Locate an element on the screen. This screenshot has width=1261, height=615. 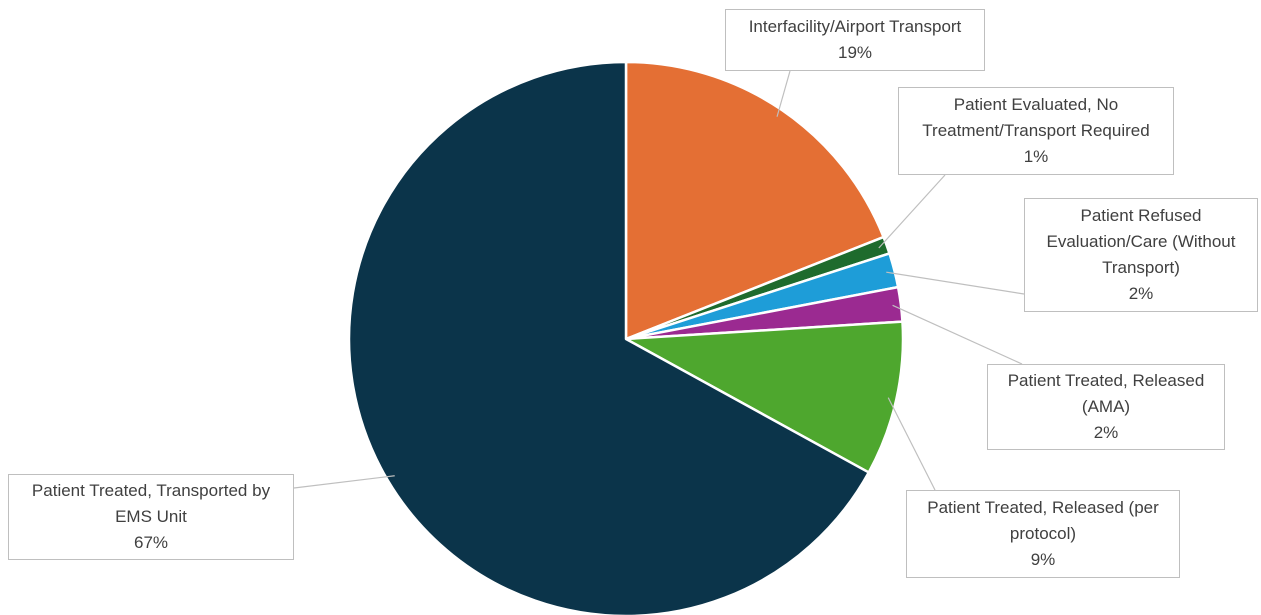
data-label-category: Evaluation/Care (Without is located at coordinates (1141, 241).